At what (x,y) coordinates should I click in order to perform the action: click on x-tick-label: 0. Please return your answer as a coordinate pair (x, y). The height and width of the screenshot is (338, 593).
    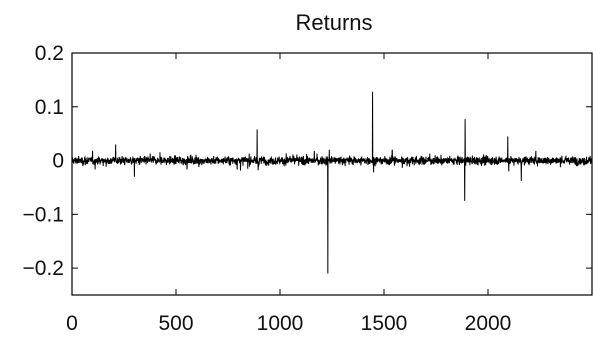
    Looking at the image, I should click on (72, 323).